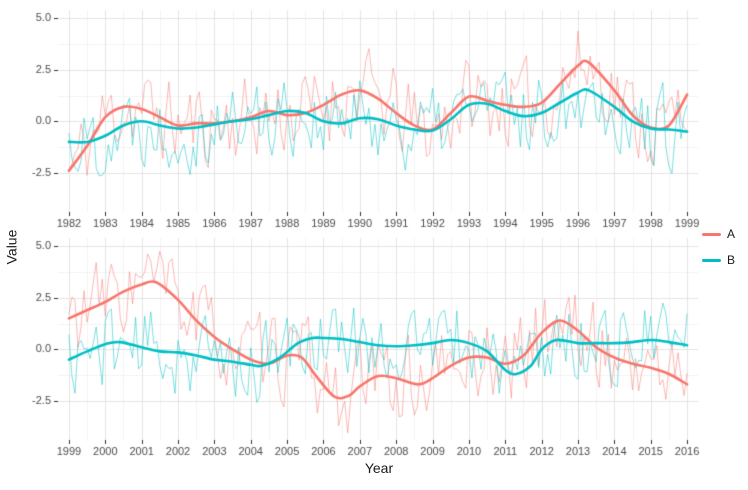  Describe the element at coordinates (731, 260) in the screenshot. I see `legend-label-b: B` at that location.